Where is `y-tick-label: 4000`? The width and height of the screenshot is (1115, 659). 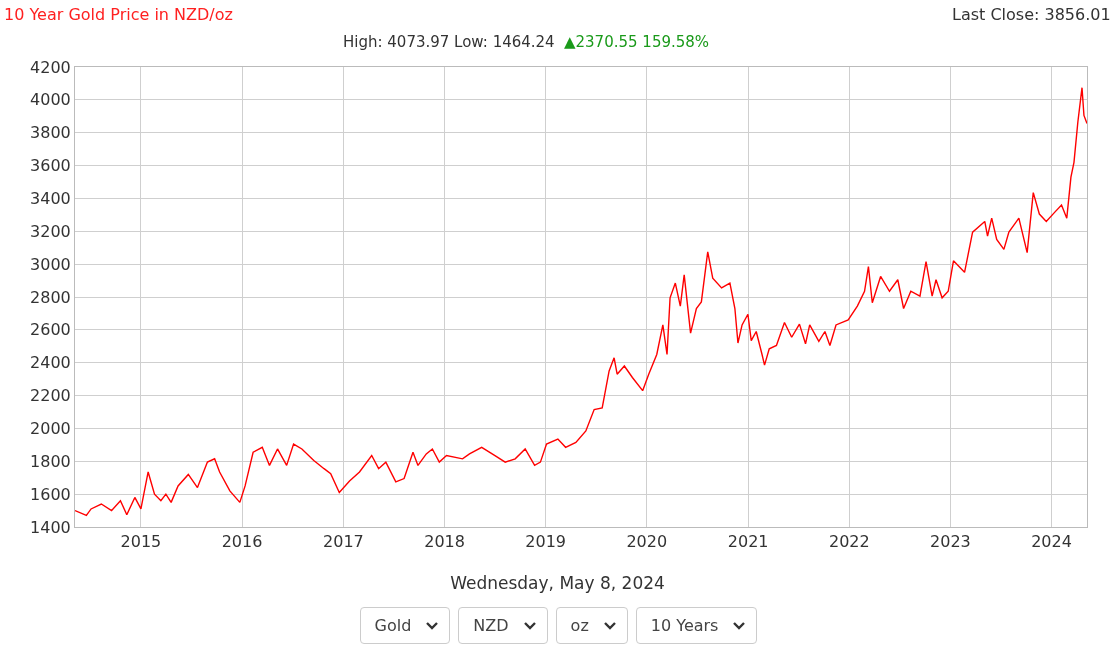
y-tick-label: 4000 is located at coordinates (50, 100).